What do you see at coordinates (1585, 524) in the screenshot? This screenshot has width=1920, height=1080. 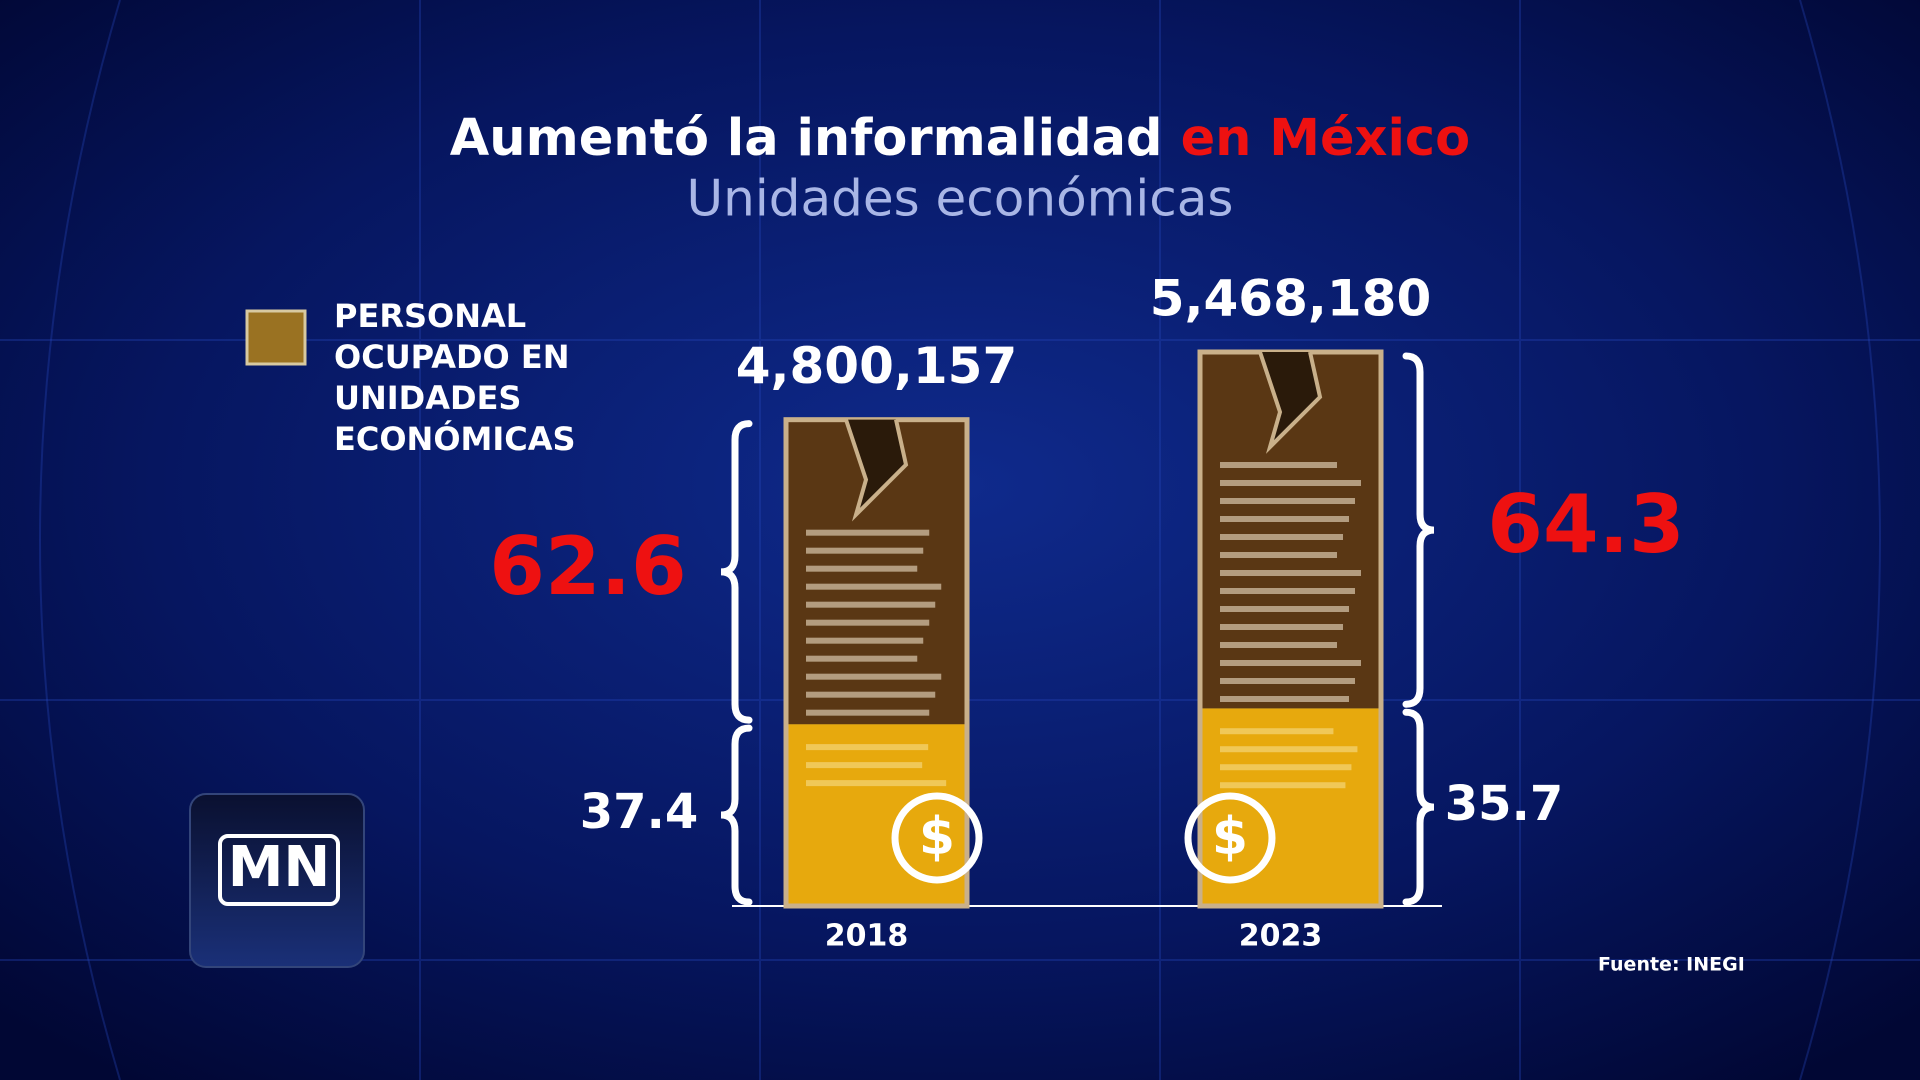 I see `value-label: 64.3` at bounding box center [1585, 524].